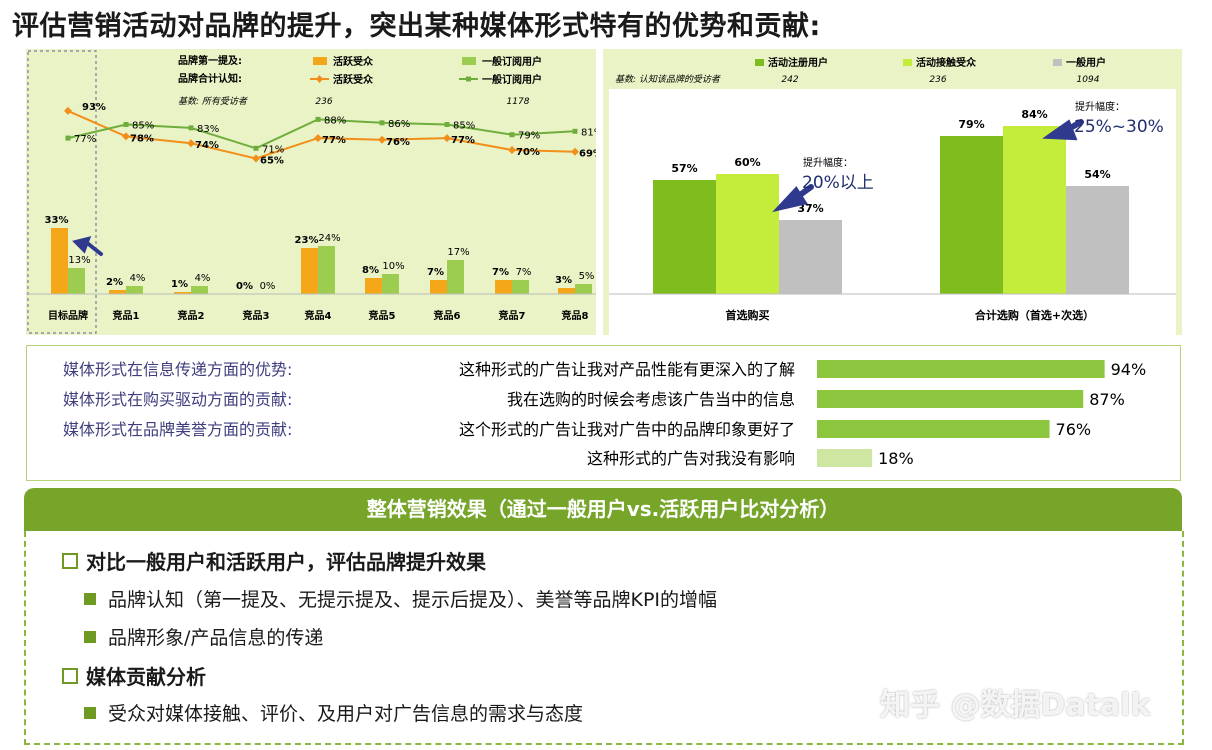  Describe the element at coordinates (126, 315) in the screenshot. I see `category-label: 竞品1` at that location.